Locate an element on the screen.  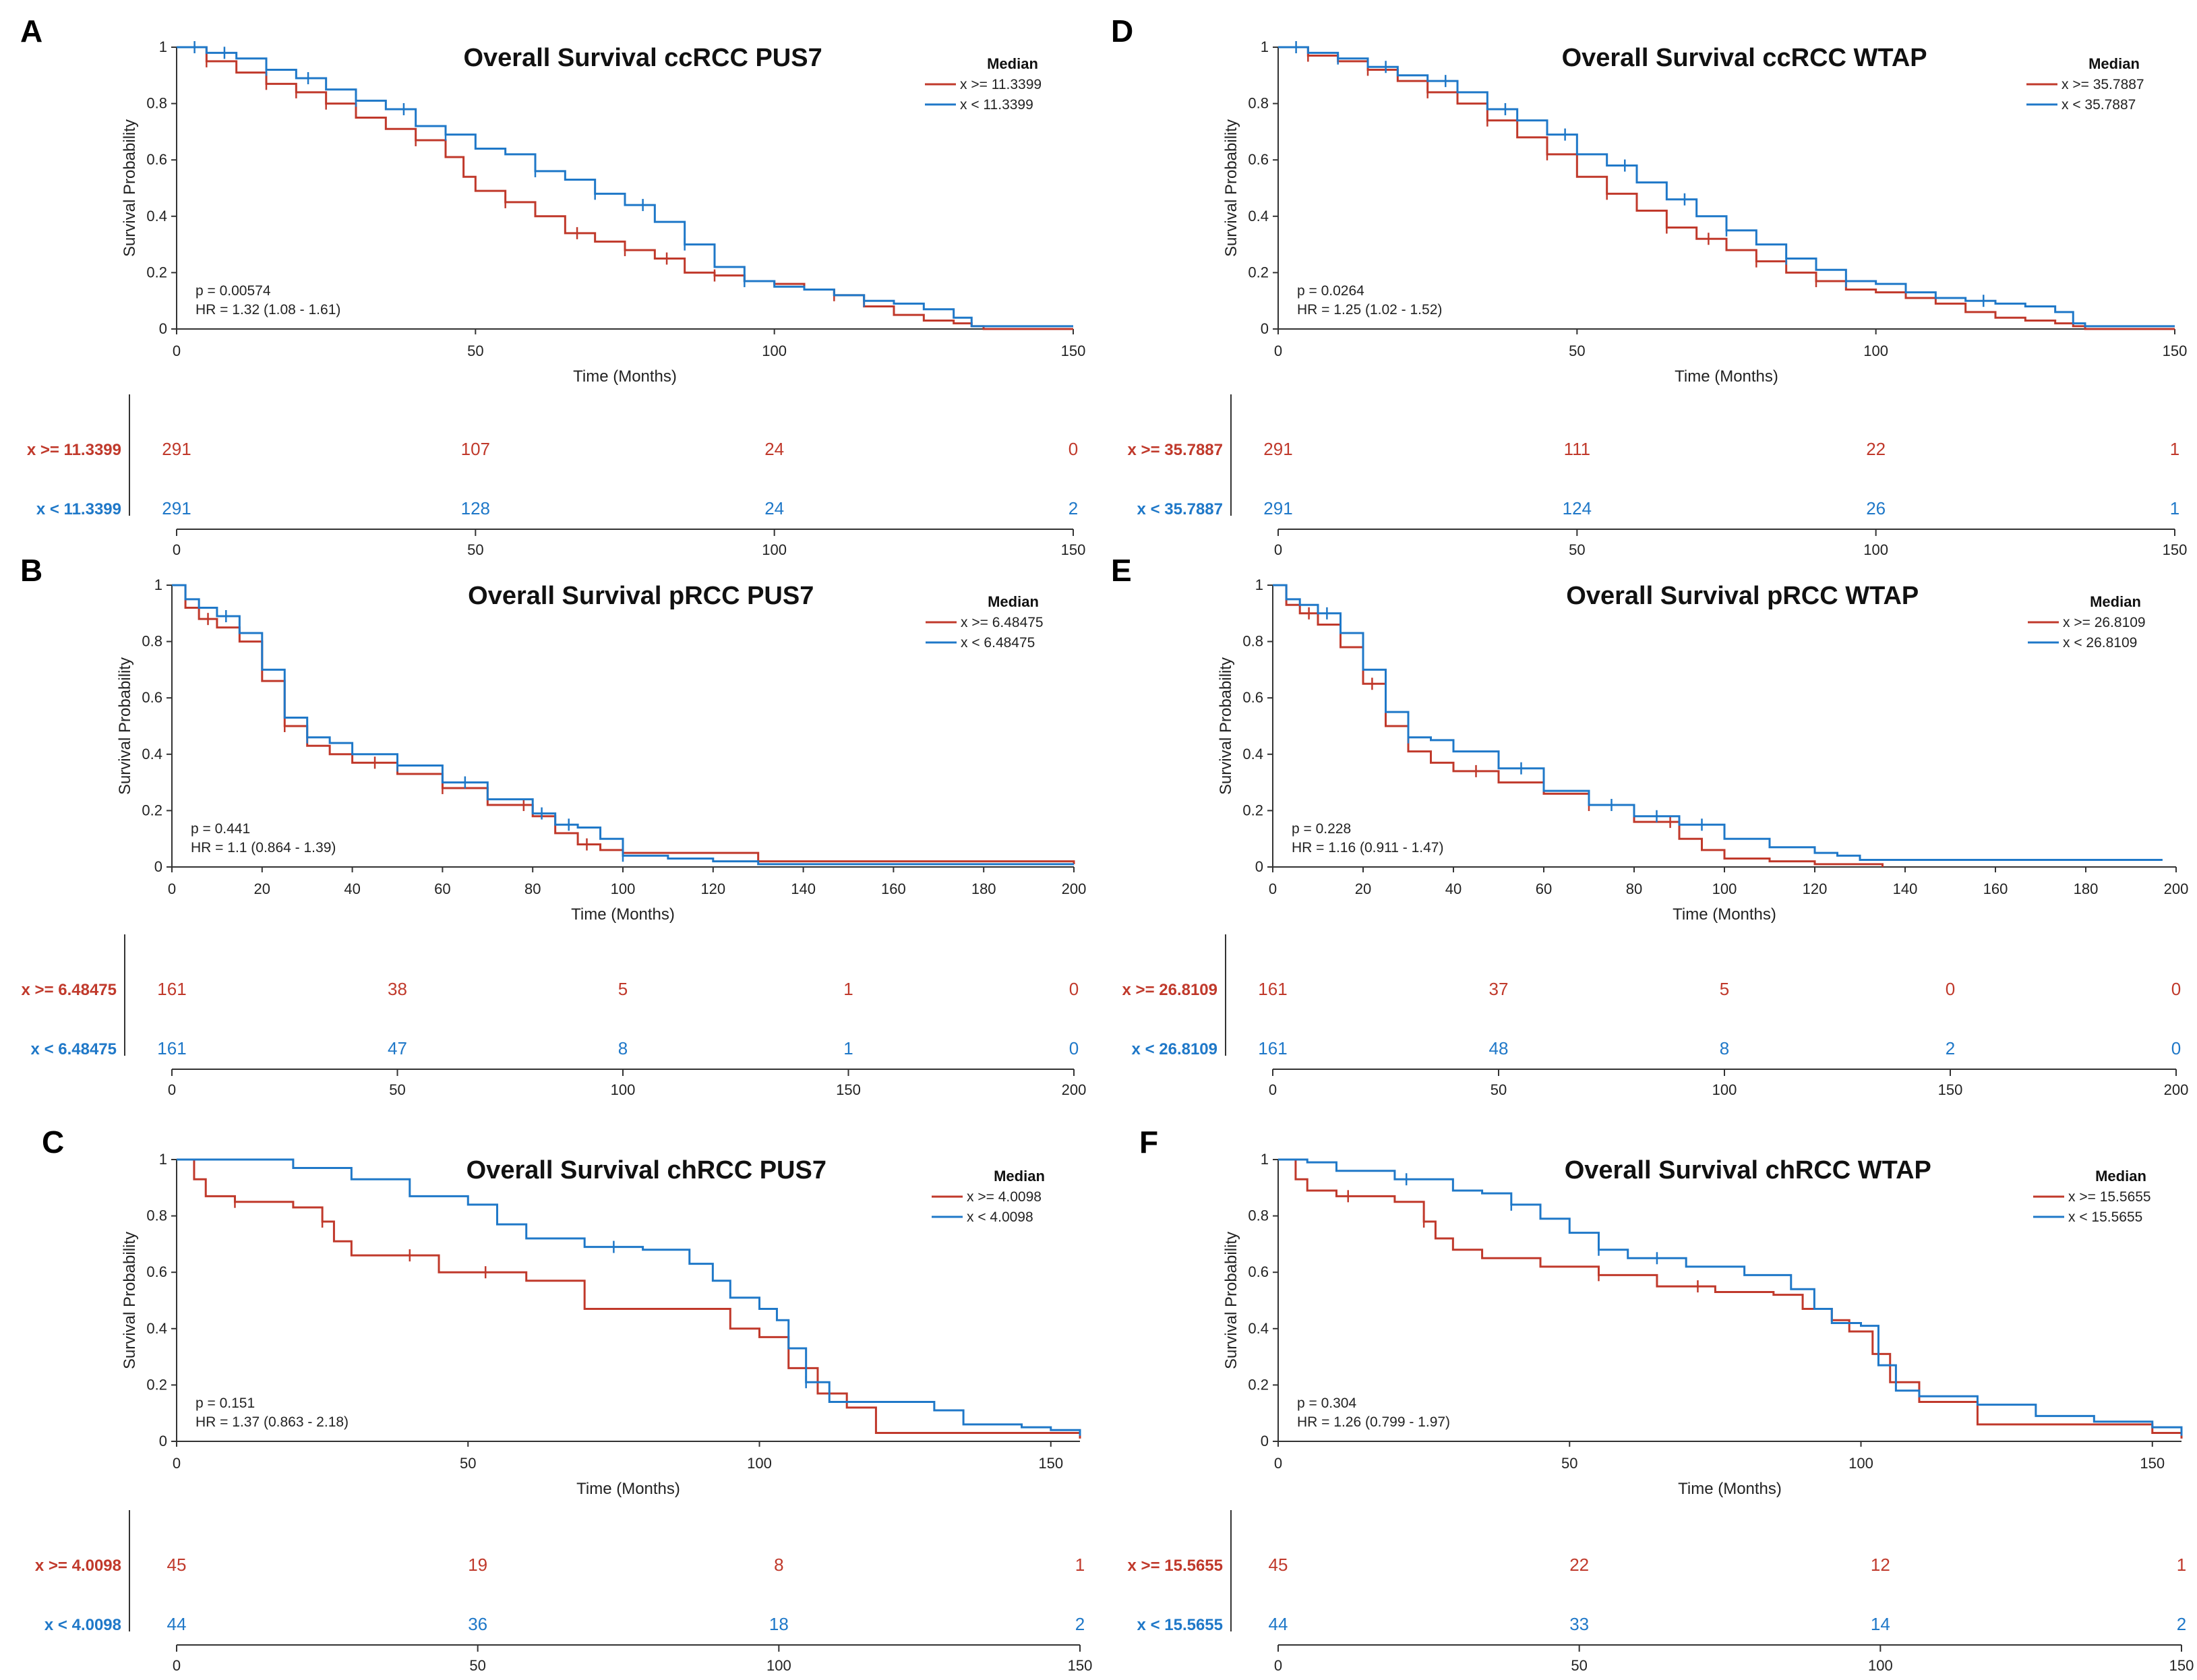
legend-entry: x >= 26.8109 is located at coordinates (2104, 622).